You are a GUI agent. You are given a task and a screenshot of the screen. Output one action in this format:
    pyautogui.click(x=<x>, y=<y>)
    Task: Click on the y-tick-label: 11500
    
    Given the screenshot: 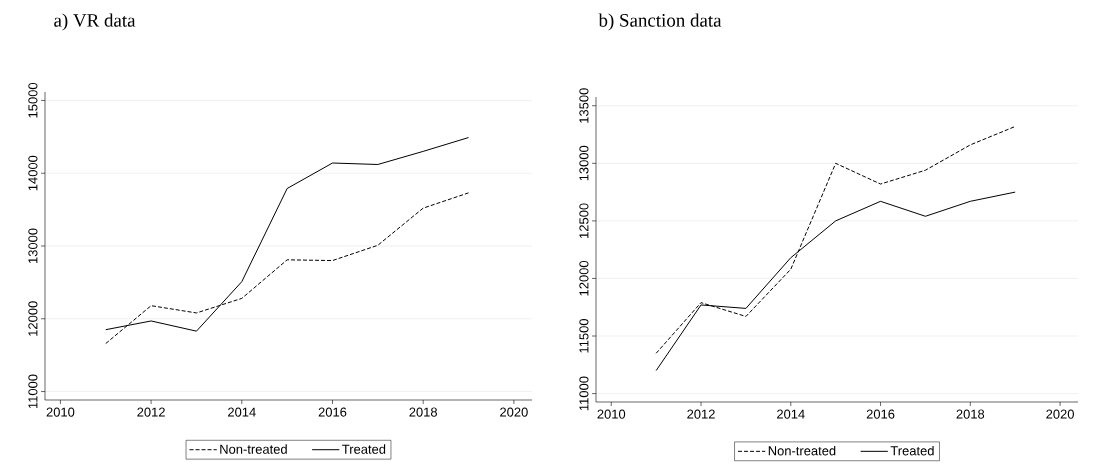 What is the action you would take?
    pyautogui.click(x=584, y=336)
    